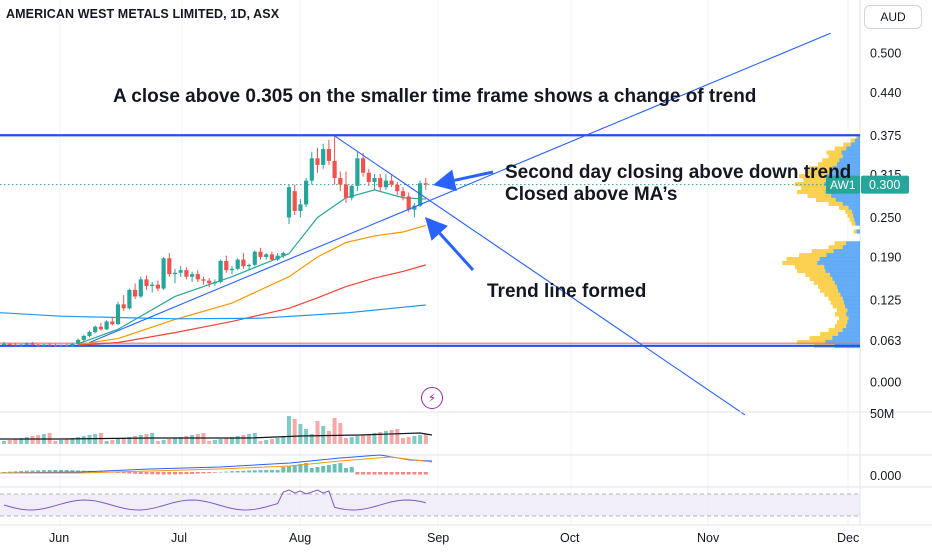  What do you see at coordinates (884, 185) in the screenshot?
I see `price-tag-text: 0.300` at bounding box center [884, 185].